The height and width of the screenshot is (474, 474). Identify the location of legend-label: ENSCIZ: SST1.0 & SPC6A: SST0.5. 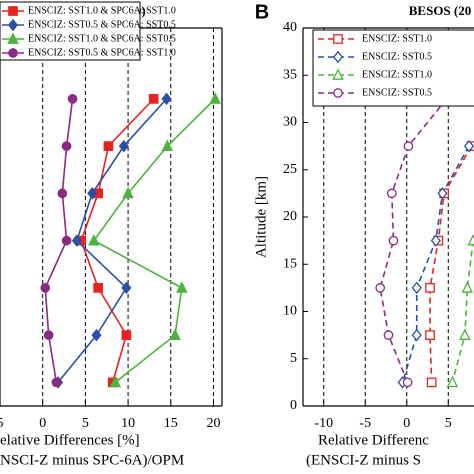
(102, 38).